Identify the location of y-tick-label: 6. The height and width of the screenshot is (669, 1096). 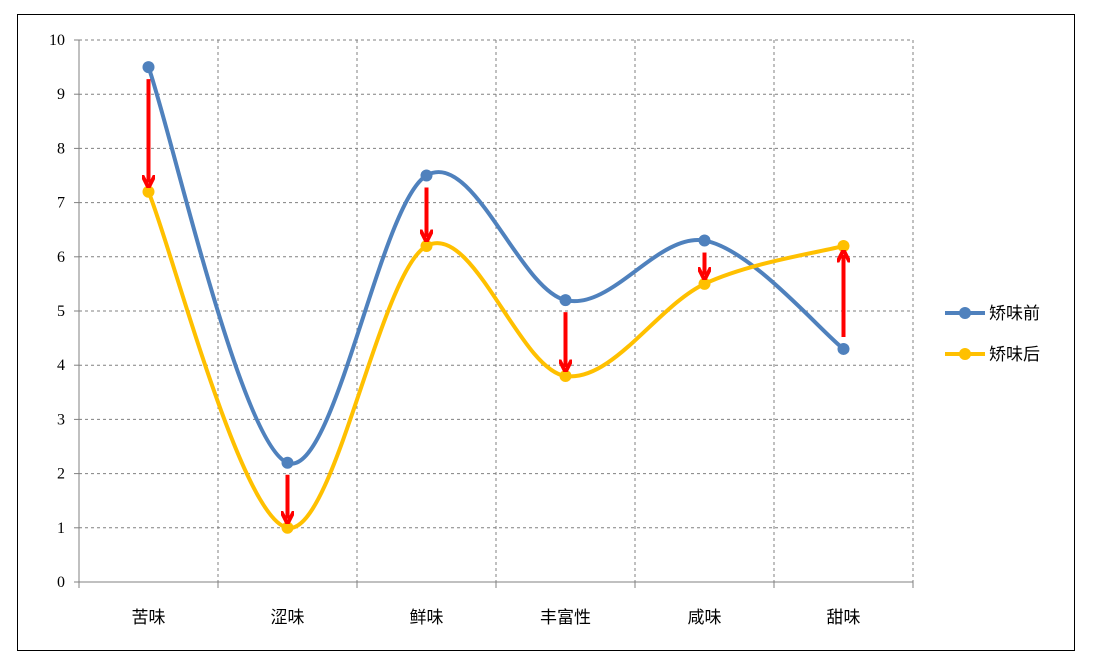
(61, 257).